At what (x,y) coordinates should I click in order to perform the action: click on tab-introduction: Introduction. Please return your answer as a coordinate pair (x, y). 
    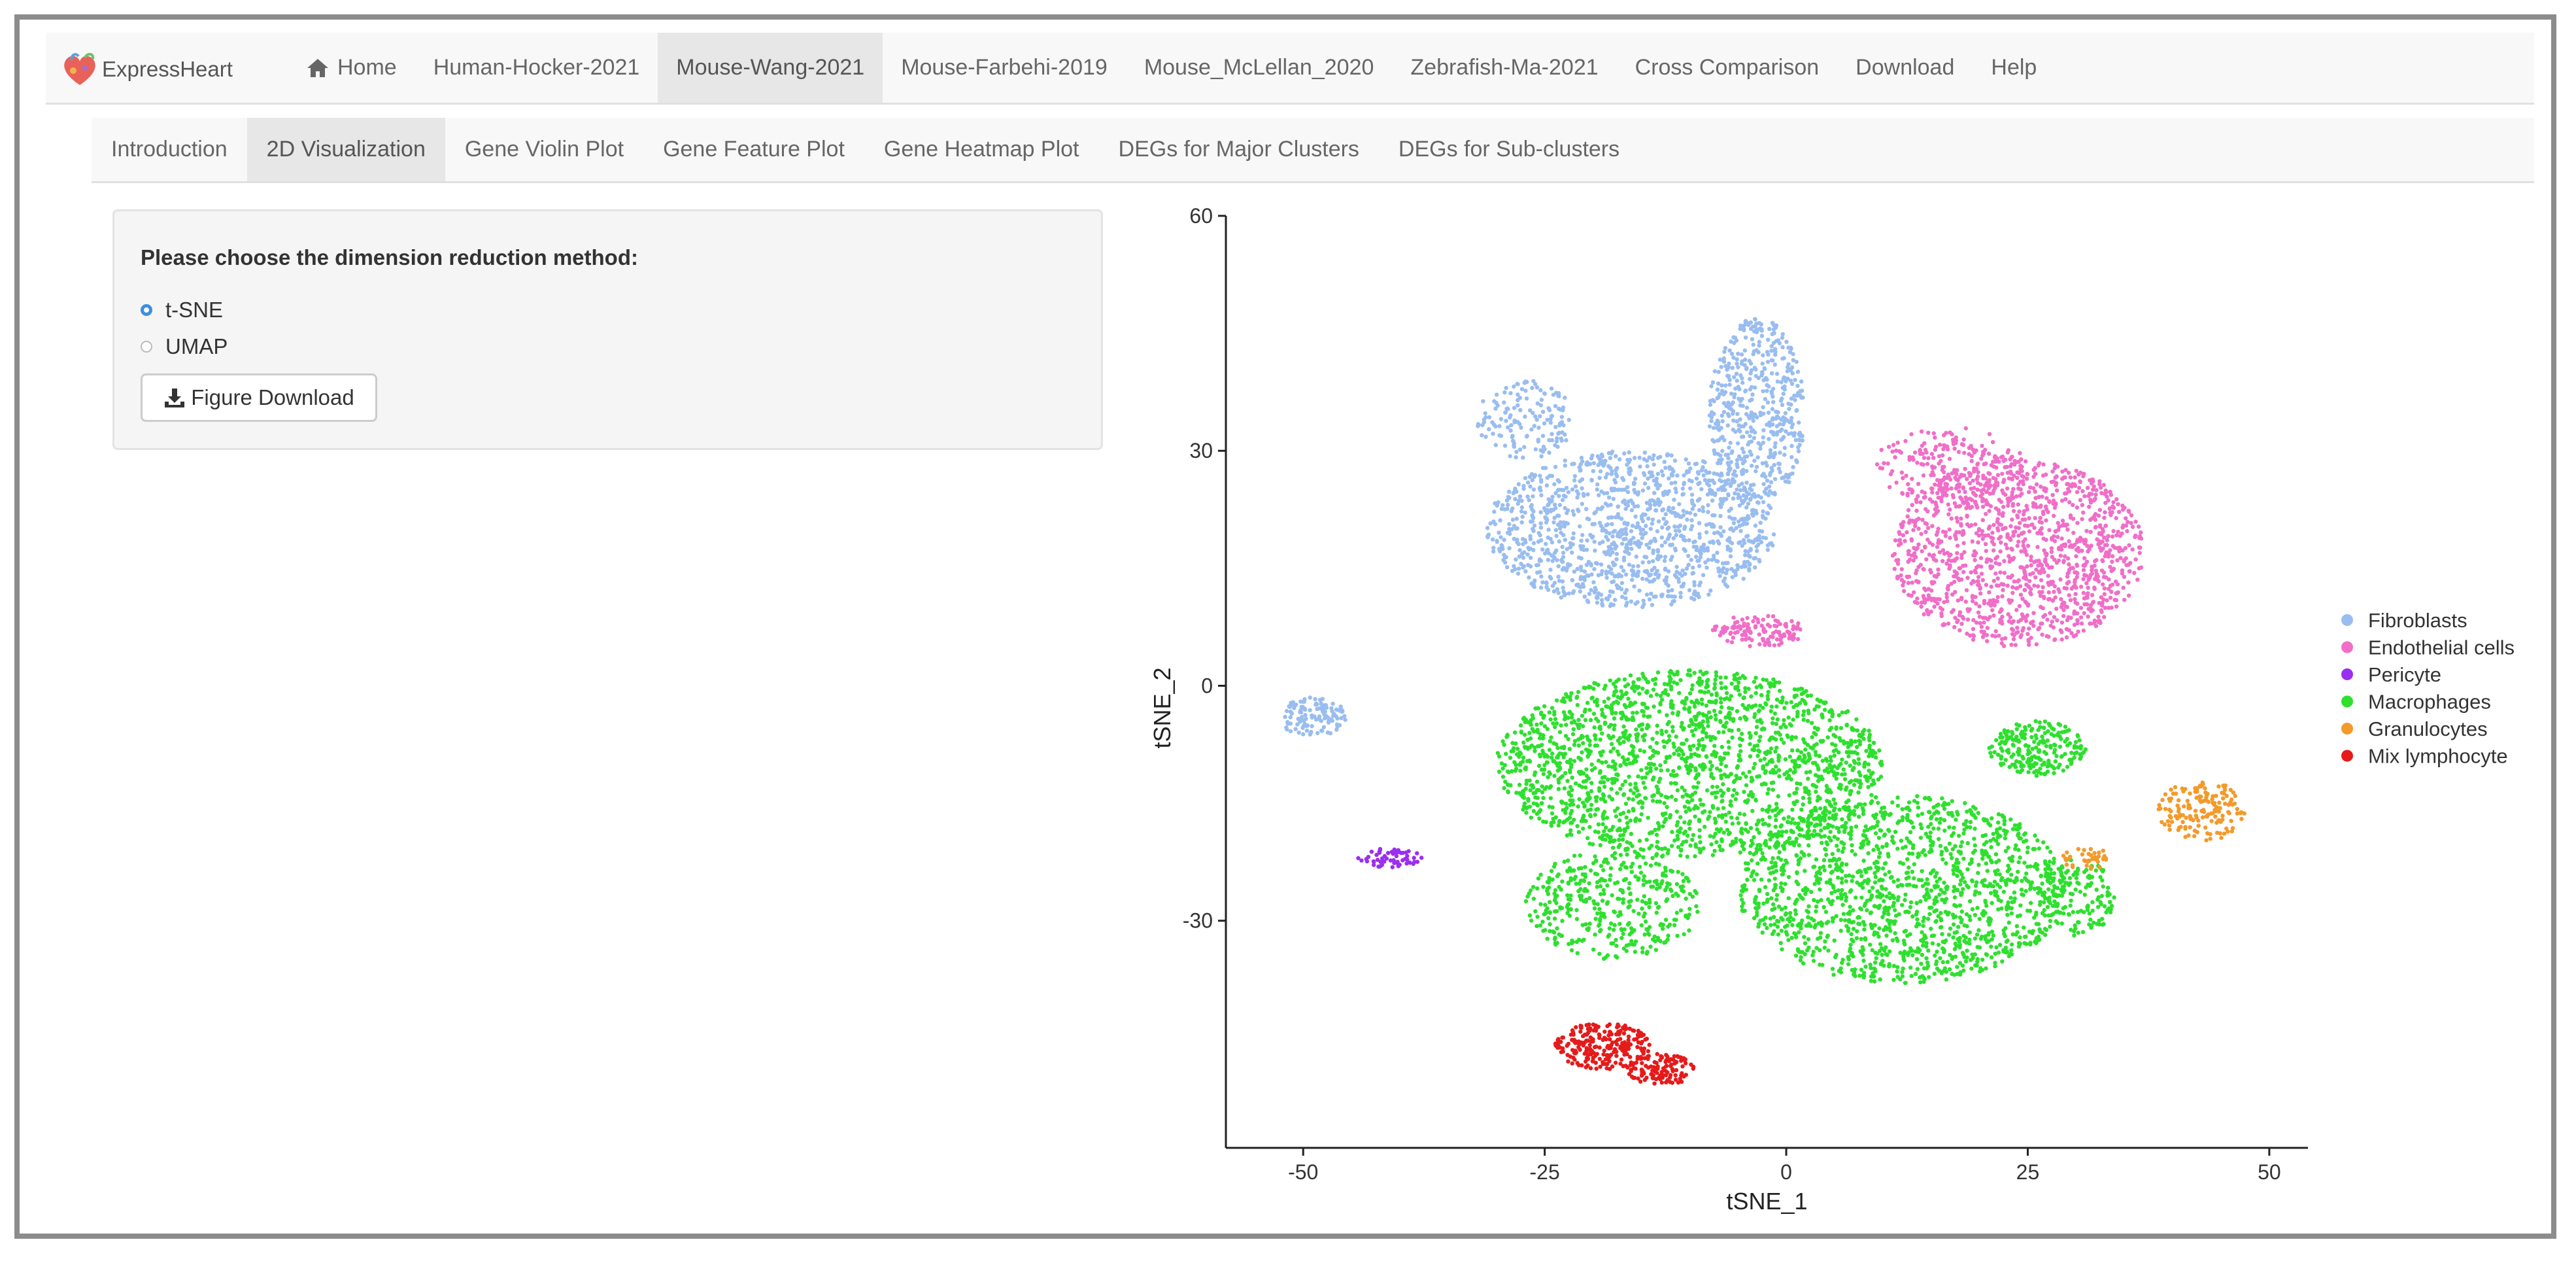
    Looking at the image, I should click on (170, 149).